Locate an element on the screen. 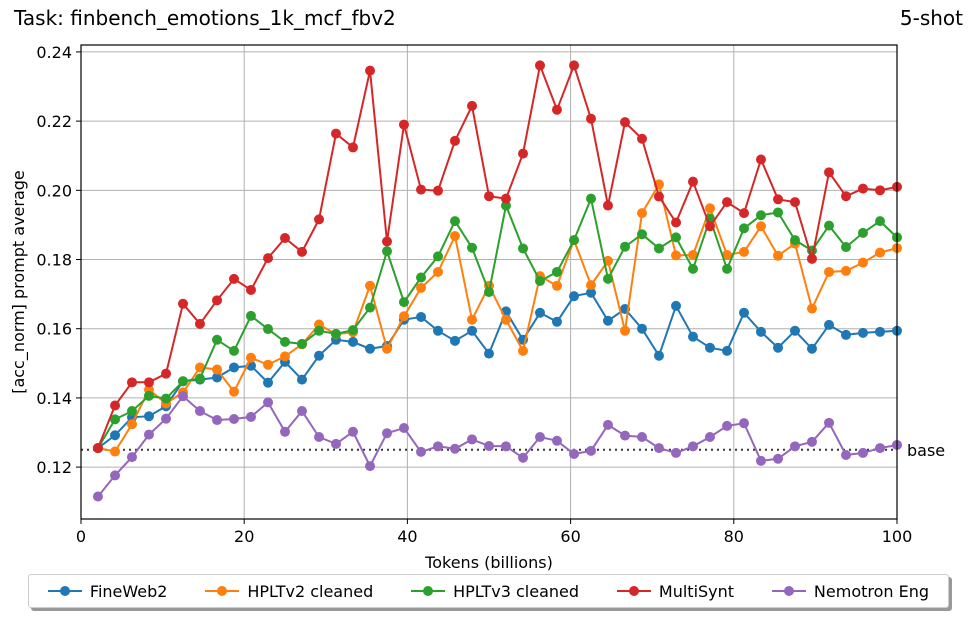 The height and width of the screenshot is (617, 973). x-tick-label: 20 is located at coordinates (244, 536).